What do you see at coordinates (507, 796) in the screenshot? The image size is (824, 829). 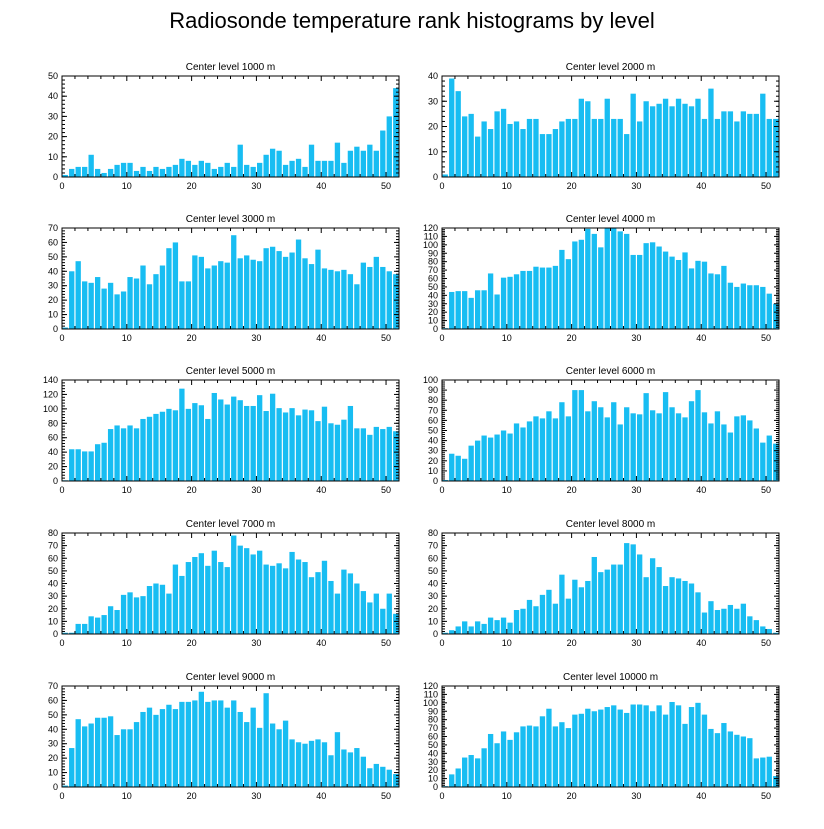 I see `x-tick-label: 10` at bounding box center [507, 796].